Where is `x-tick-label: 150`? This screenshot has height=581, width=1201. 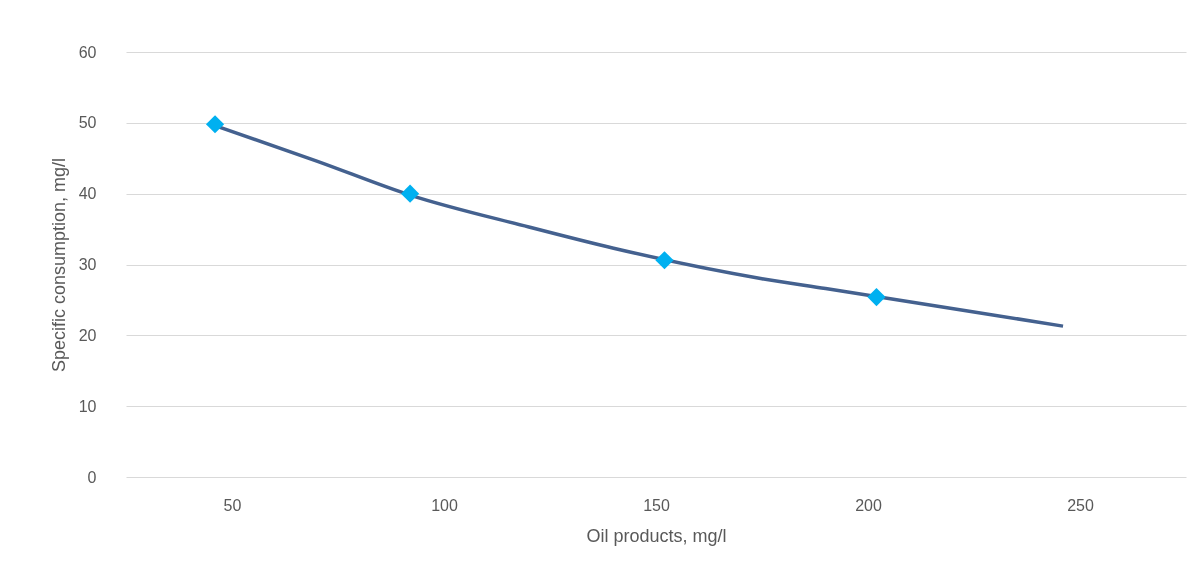
x-tick-label: 150 is located at coordinates (656, 505).